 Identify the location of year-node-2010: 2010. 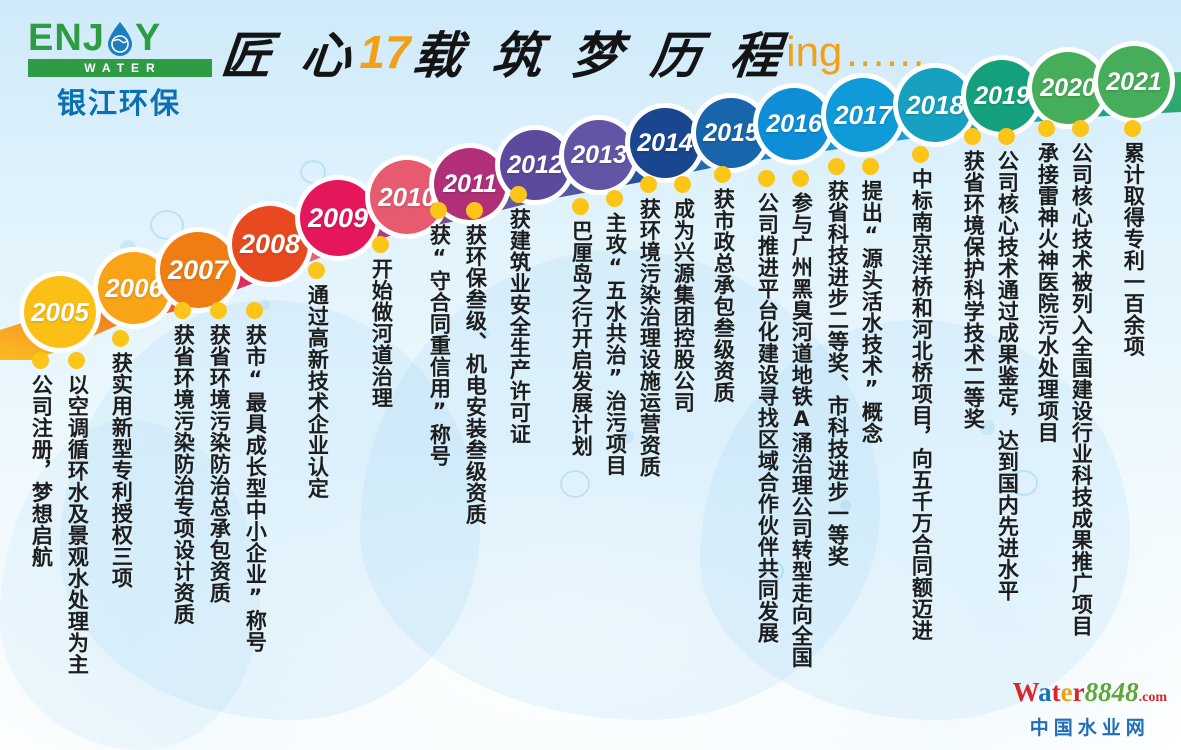
(407, 197).